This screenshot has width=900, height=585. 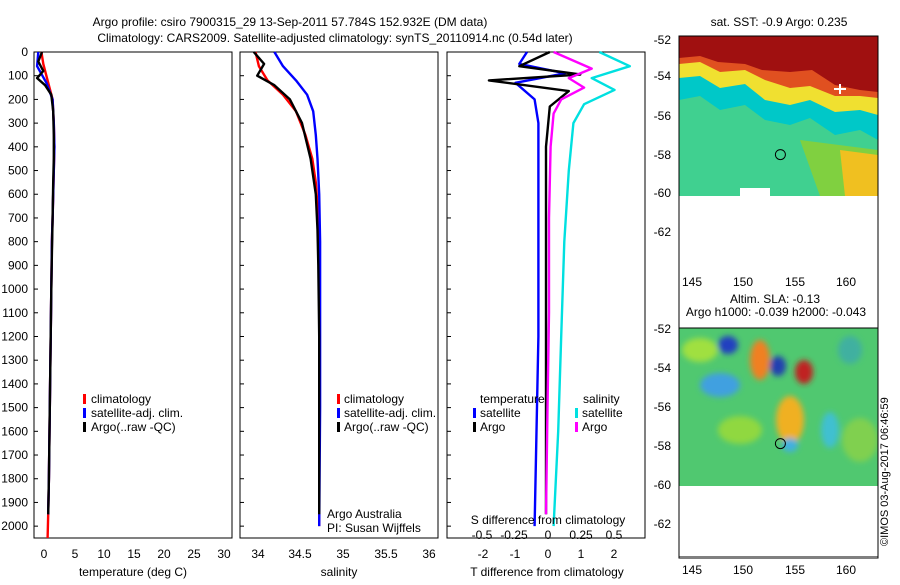 What do you see at coordinates (776, 312) in the screenshot?
I see `sla-map-title2: Argo h1000: -0.039 h2000: -0.043` at bounding box center [776, 312].